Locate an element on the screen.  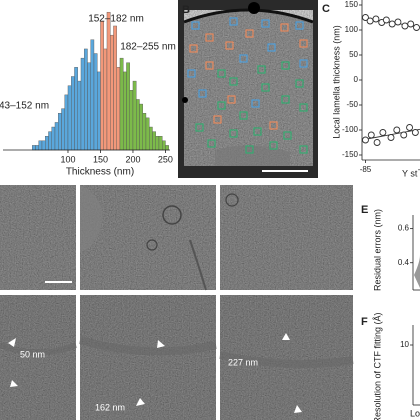
x-axis-label: Lo is located at coordinates (415, 413).